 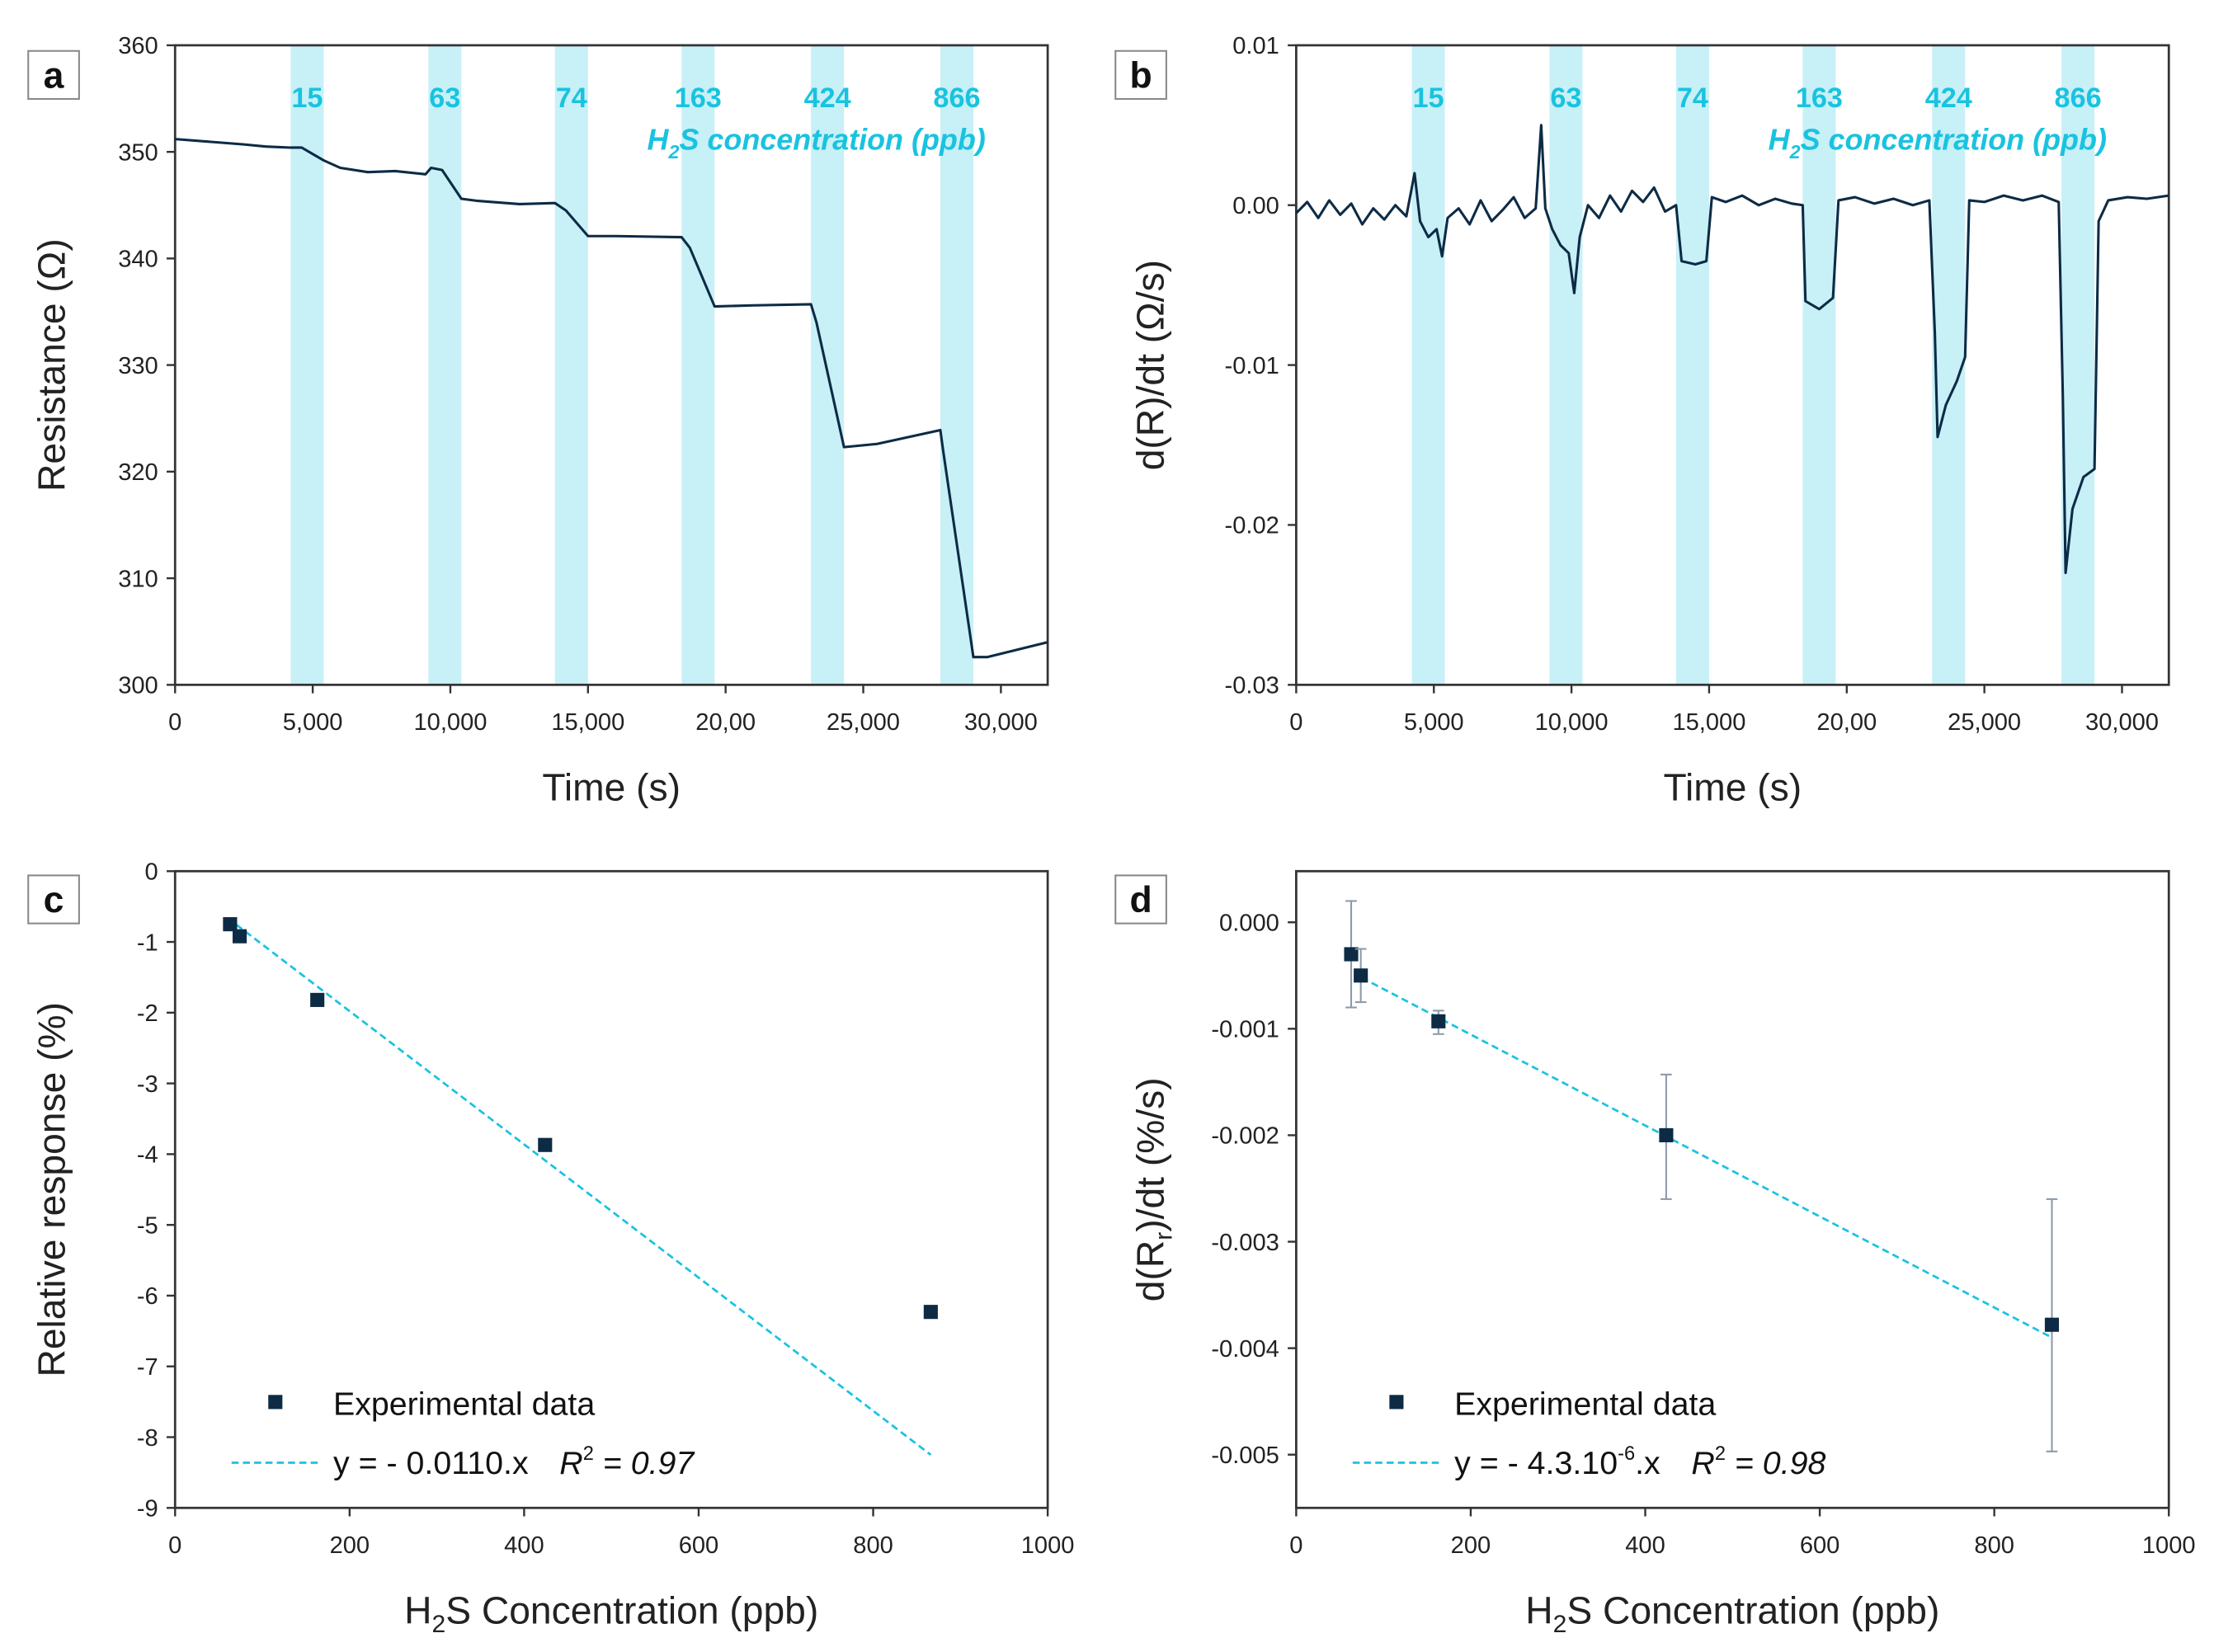 I want to click on y-tick-label: 320, so click(x=138, y=472).